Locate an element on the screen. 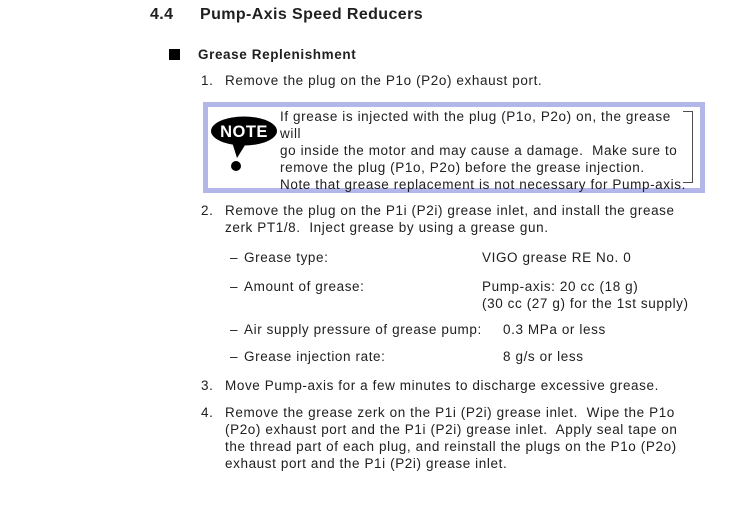 Image resolution: width=755 pixels, height=518 pixels. frame-line-bottom is located at coordinates (687, 182).